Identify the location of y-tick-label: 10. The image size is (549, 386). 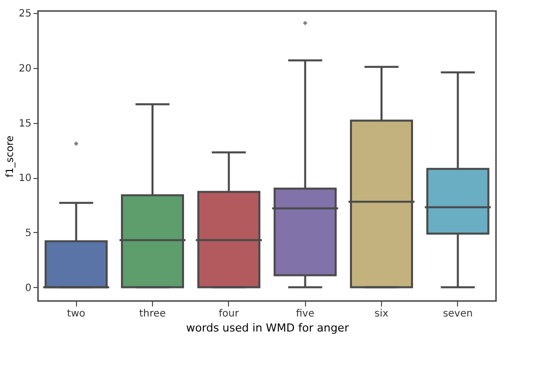
(25, 178).